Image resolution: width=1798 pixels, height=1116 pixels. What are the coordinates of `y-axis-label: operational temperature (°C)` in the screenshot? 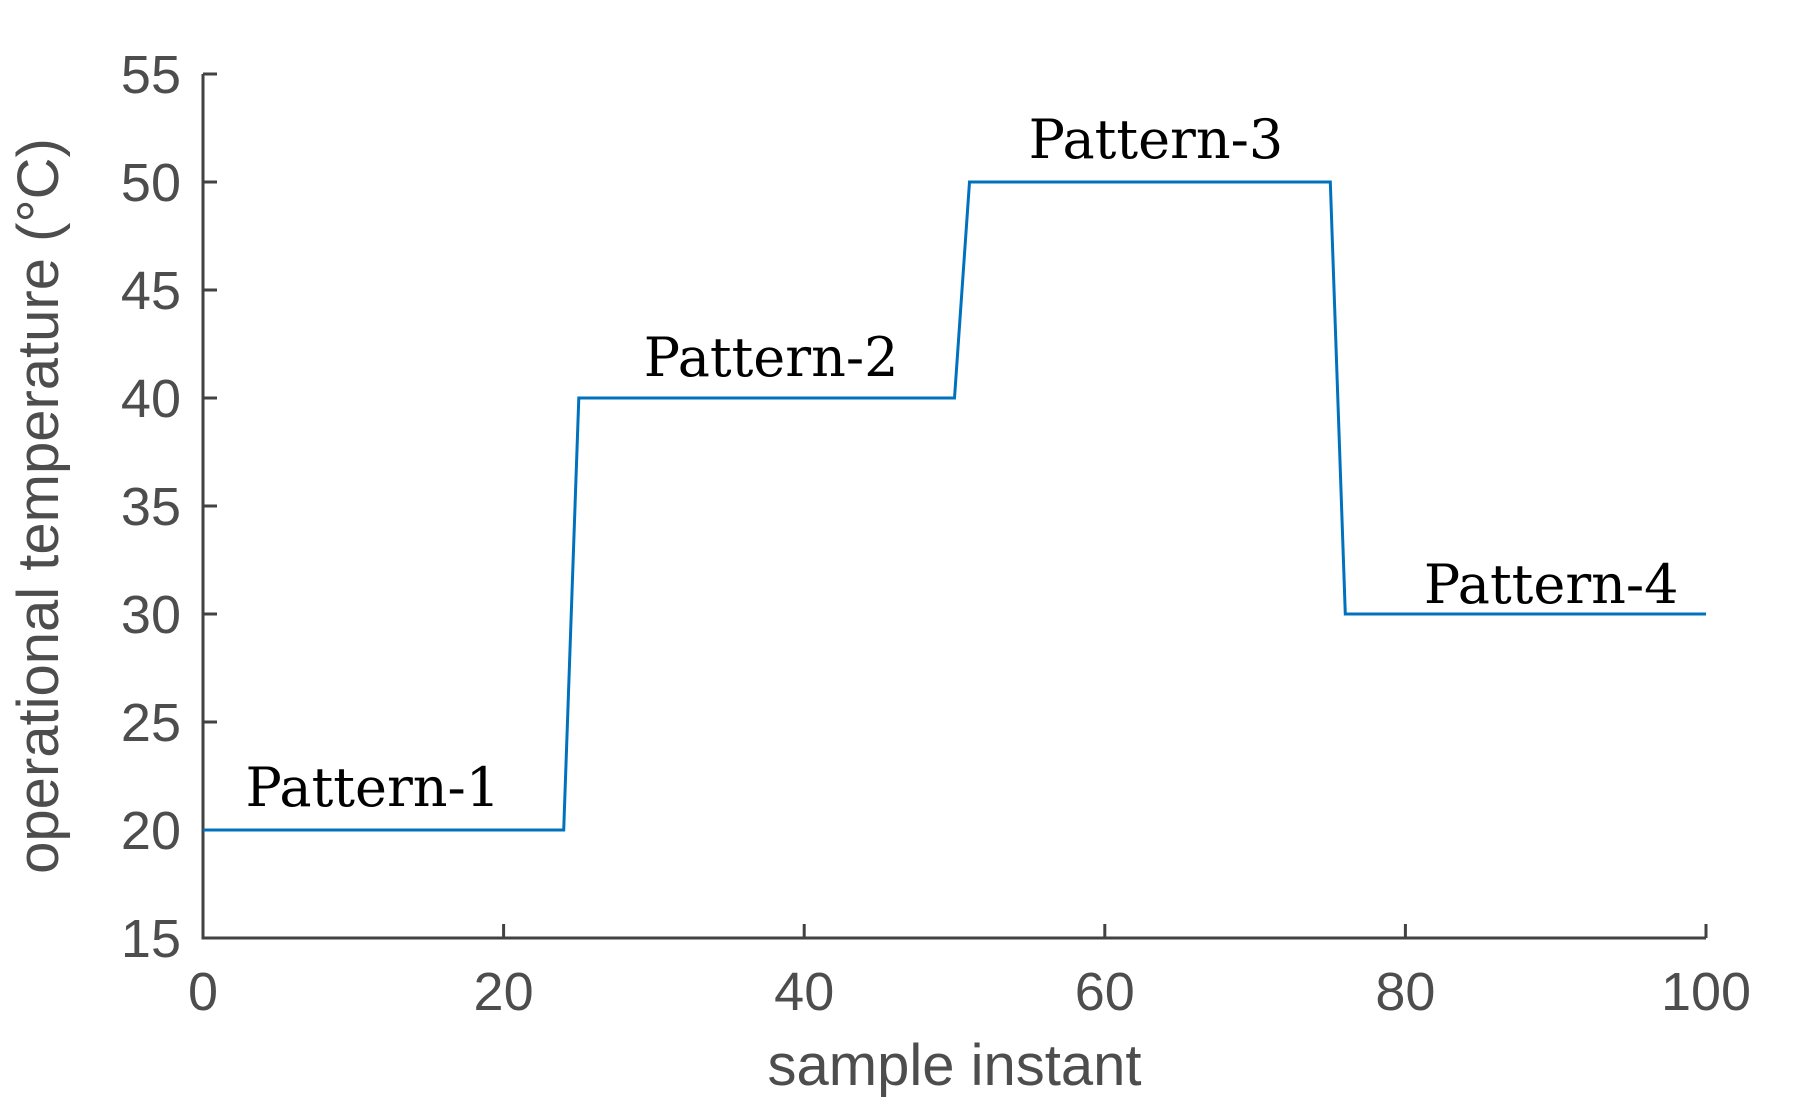 It's located at (38, 506).